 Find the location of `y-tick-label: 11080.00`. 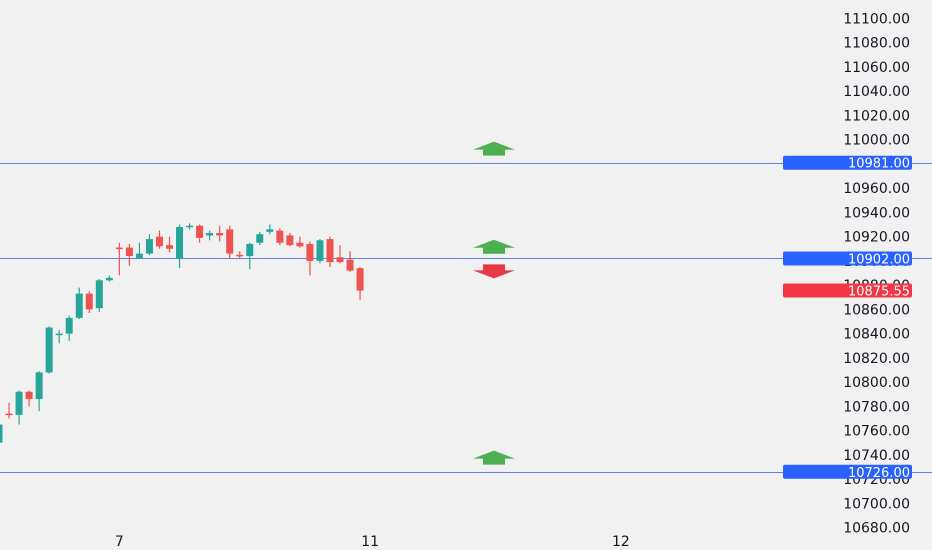

y-tick-label: 11080.00 is located at coordinates (876, 44).